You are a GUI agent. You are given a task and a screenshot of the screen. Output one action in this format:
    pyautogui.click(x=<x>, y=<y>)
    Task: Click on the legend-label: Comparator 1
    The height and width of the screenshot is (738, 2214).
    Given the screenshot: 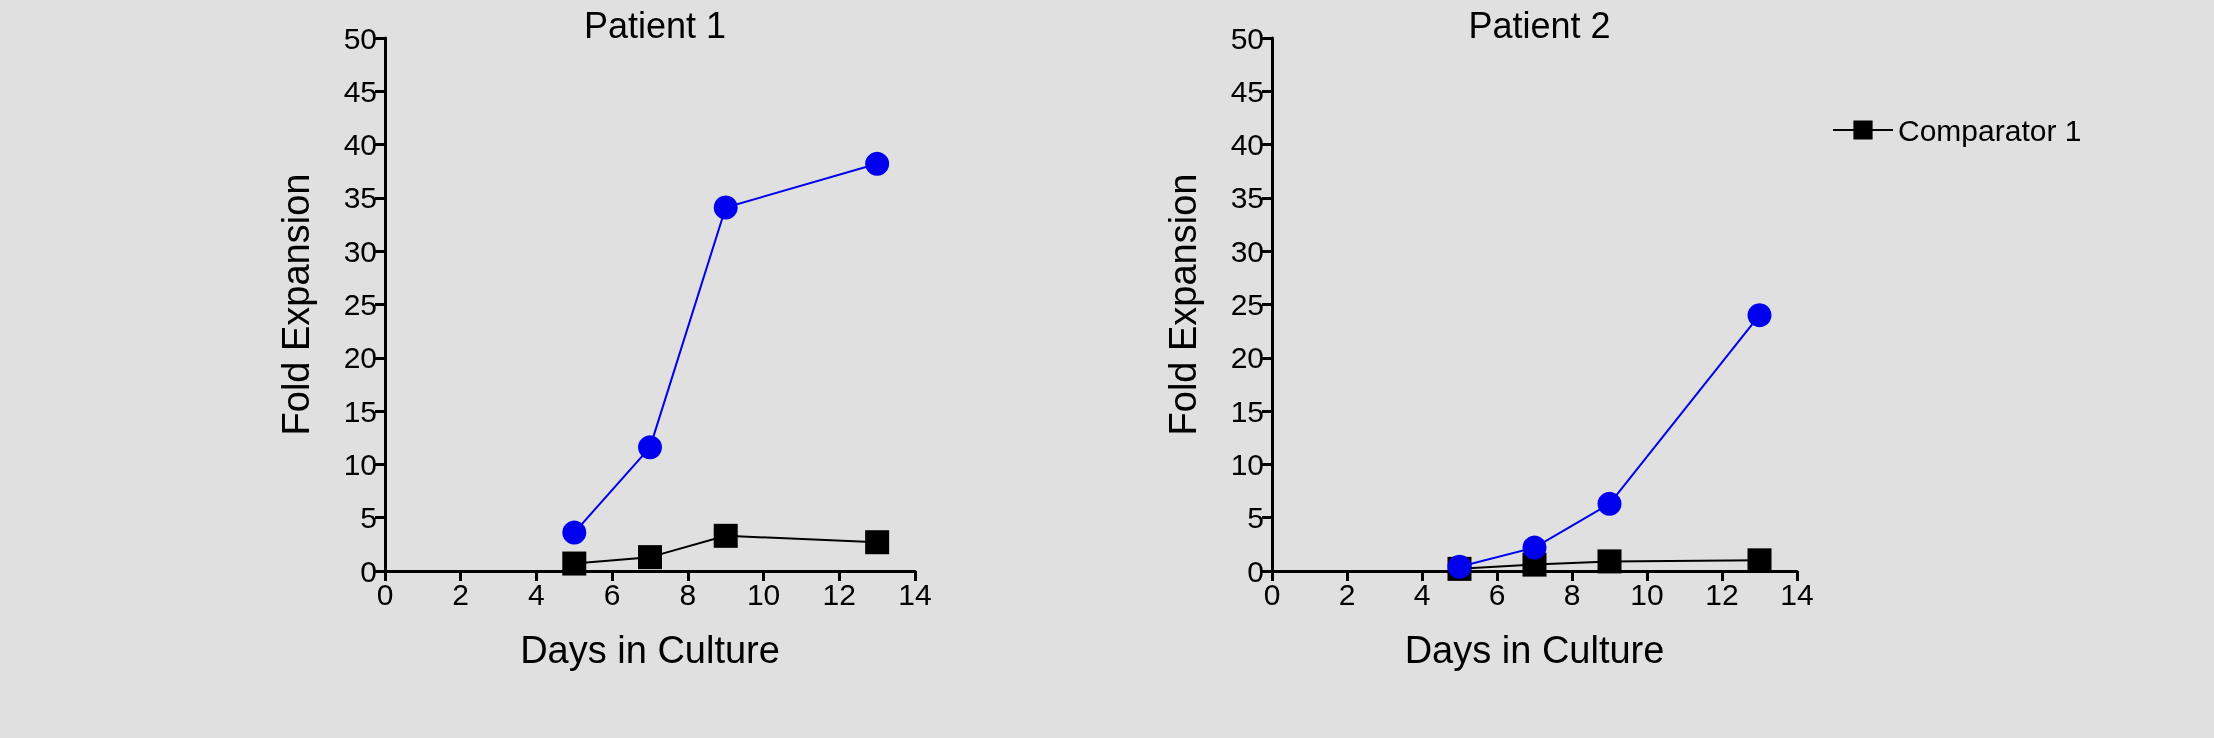 What is the action you would take?
    pyautogui.click(x=1990, y=130)
    